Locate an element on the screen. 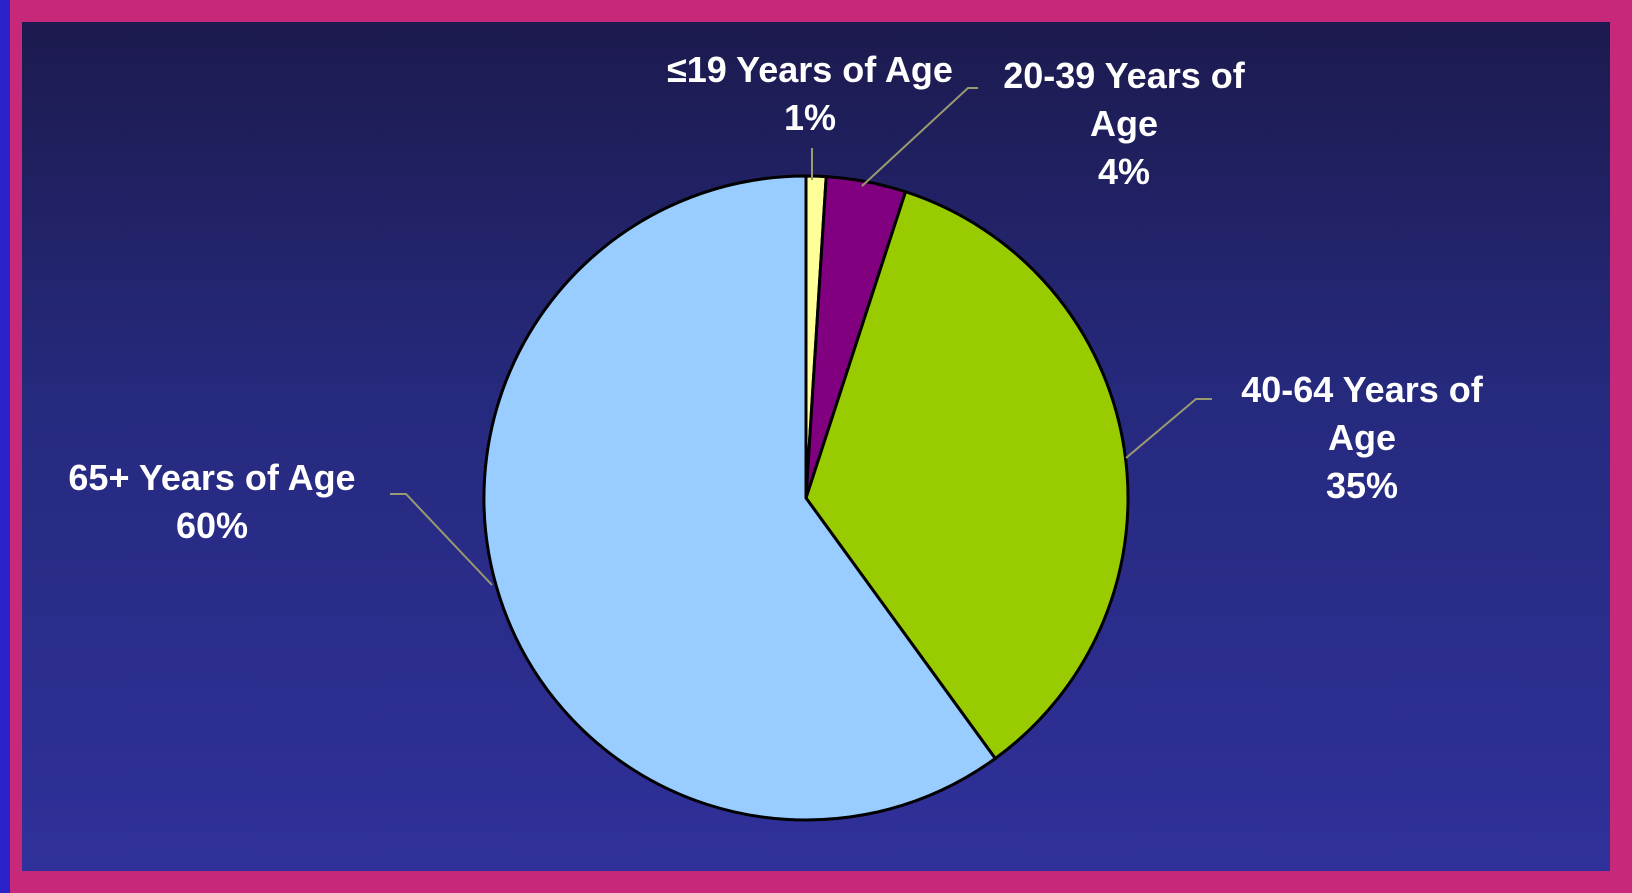 Image resolution: width=1632 pixels, height=893 pixels. slice-label-line: 1% is located at coordinates (810, 117).